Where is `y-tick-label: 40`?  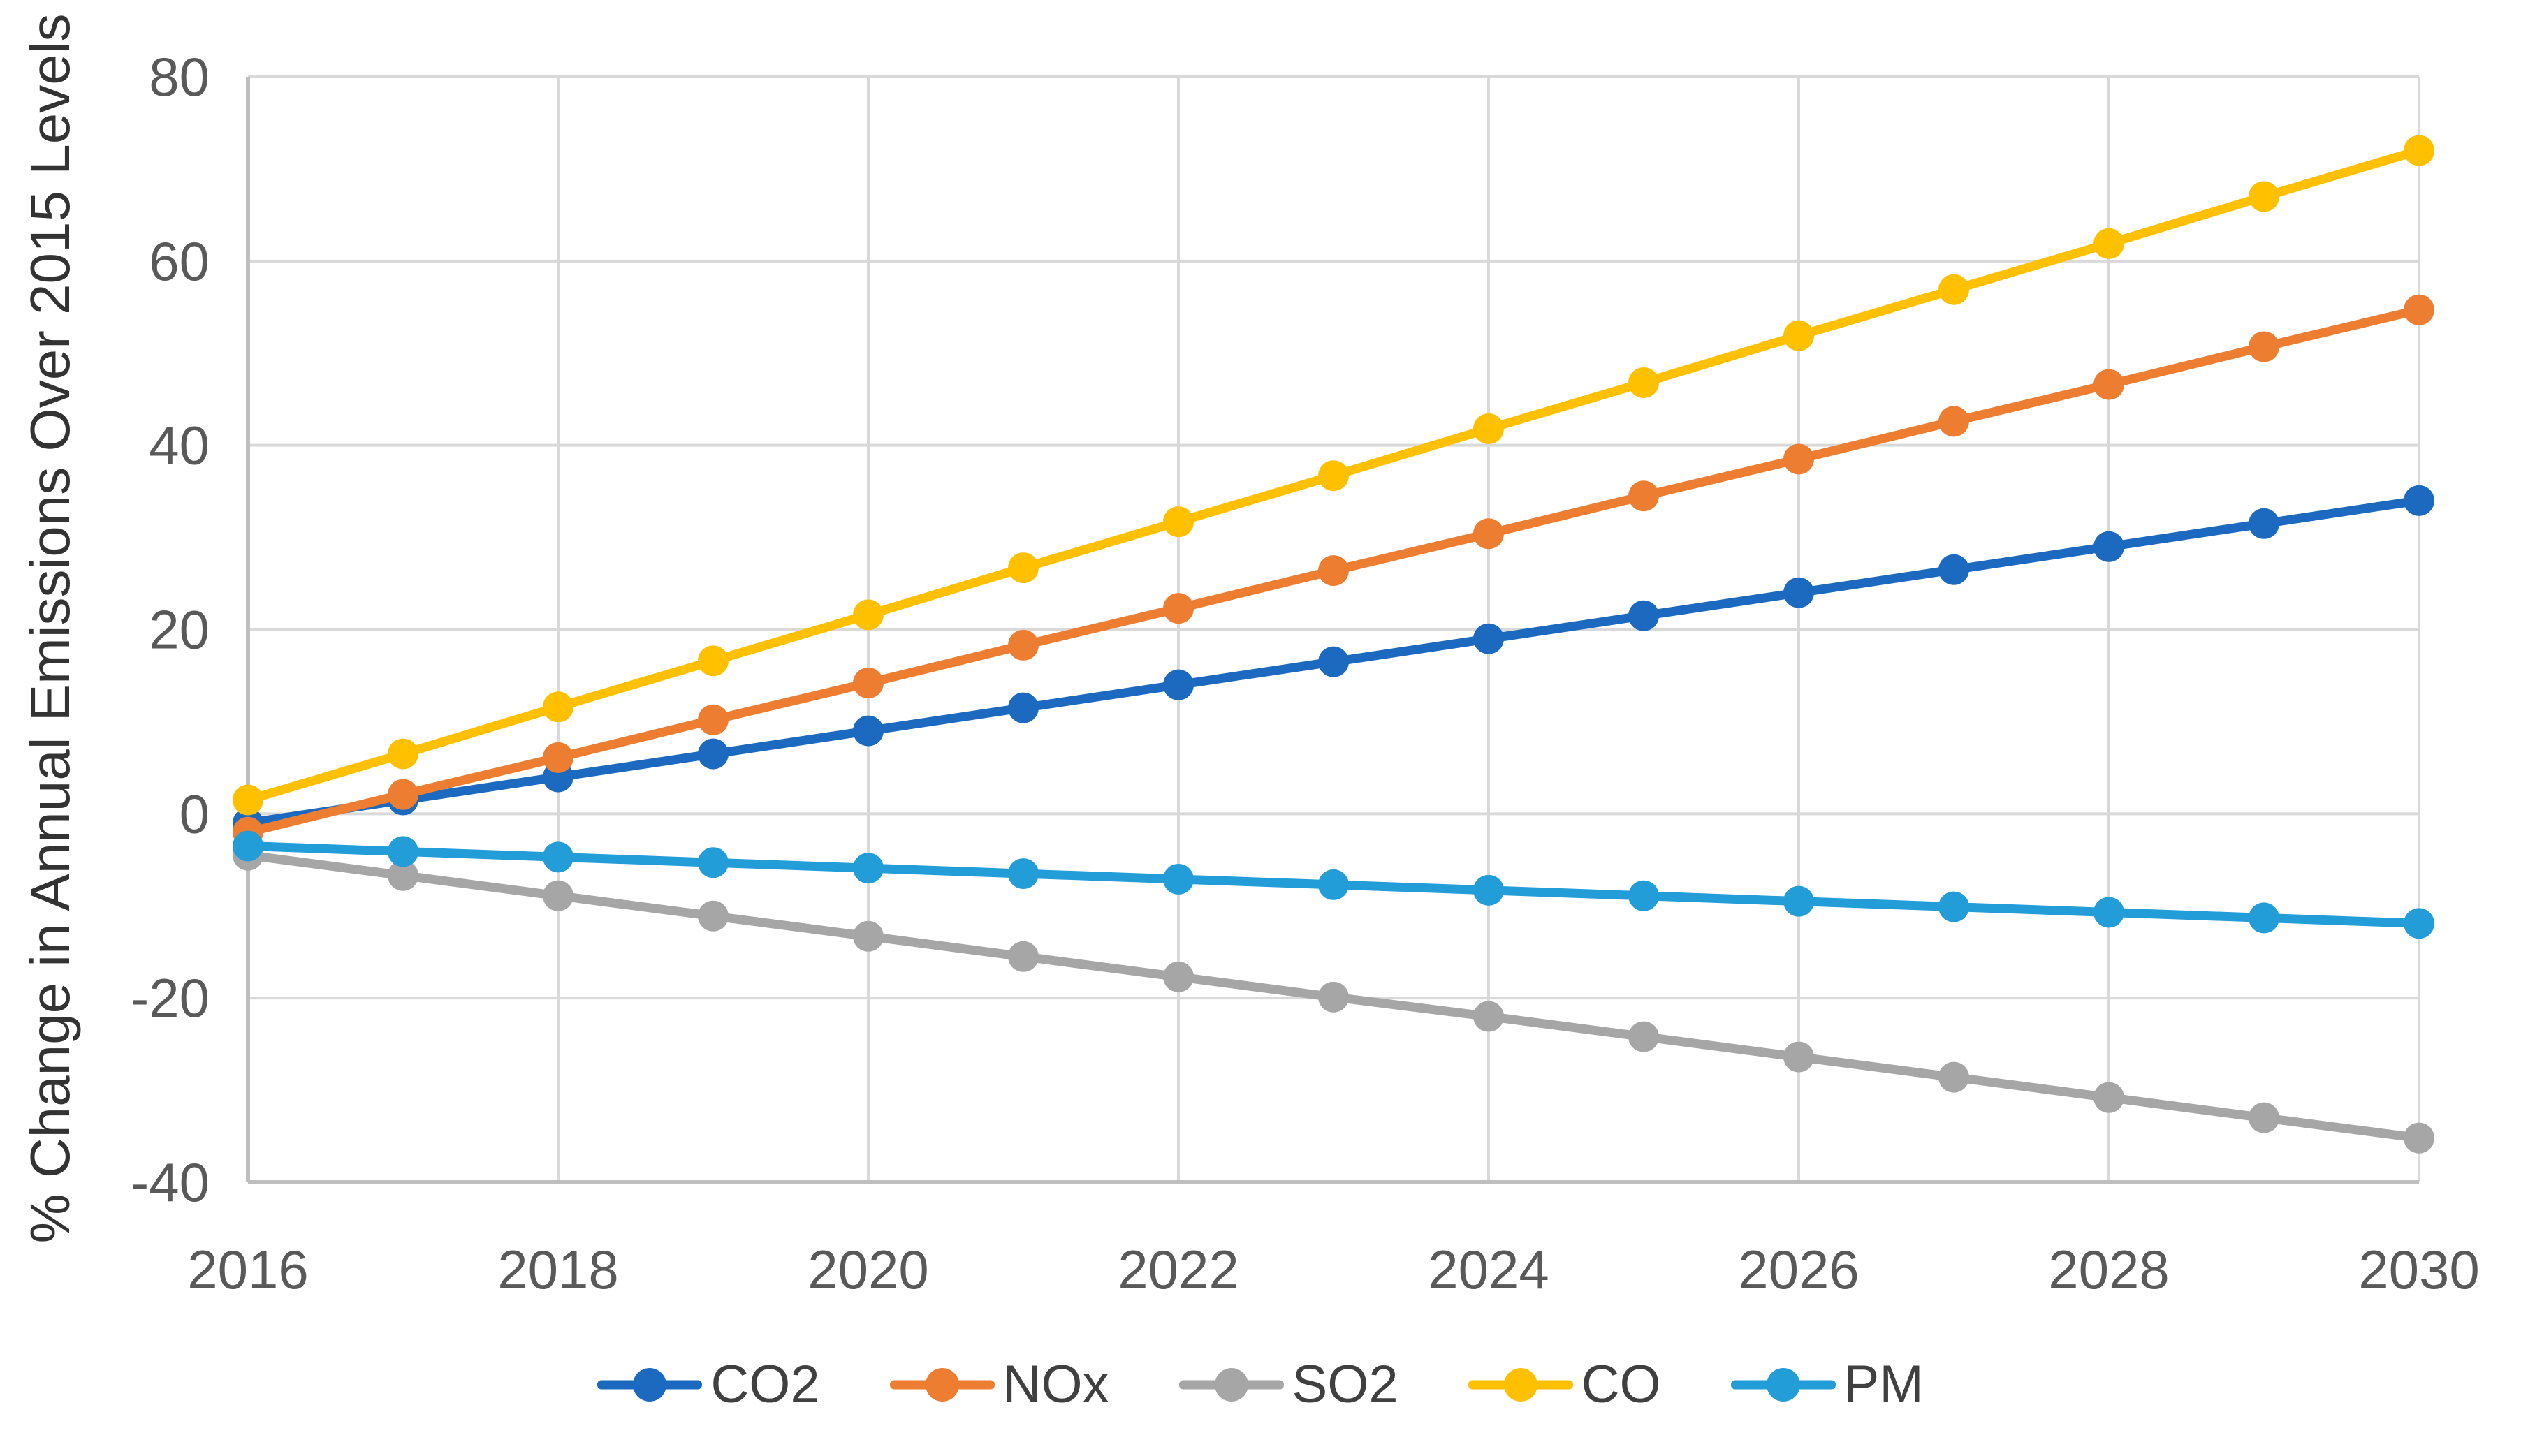
y-tick-label: 40 is located at coordinates (179, 446).